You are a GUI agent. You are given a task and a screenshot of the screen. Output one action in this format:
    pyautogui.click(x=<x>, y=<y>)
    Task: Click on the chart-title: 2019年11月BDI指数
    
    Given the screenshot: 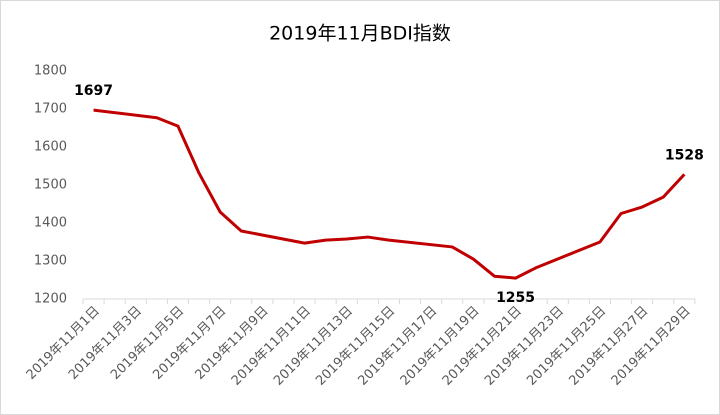 What is the action you would take?
    pyautogui.click(x=360, y=34)
    